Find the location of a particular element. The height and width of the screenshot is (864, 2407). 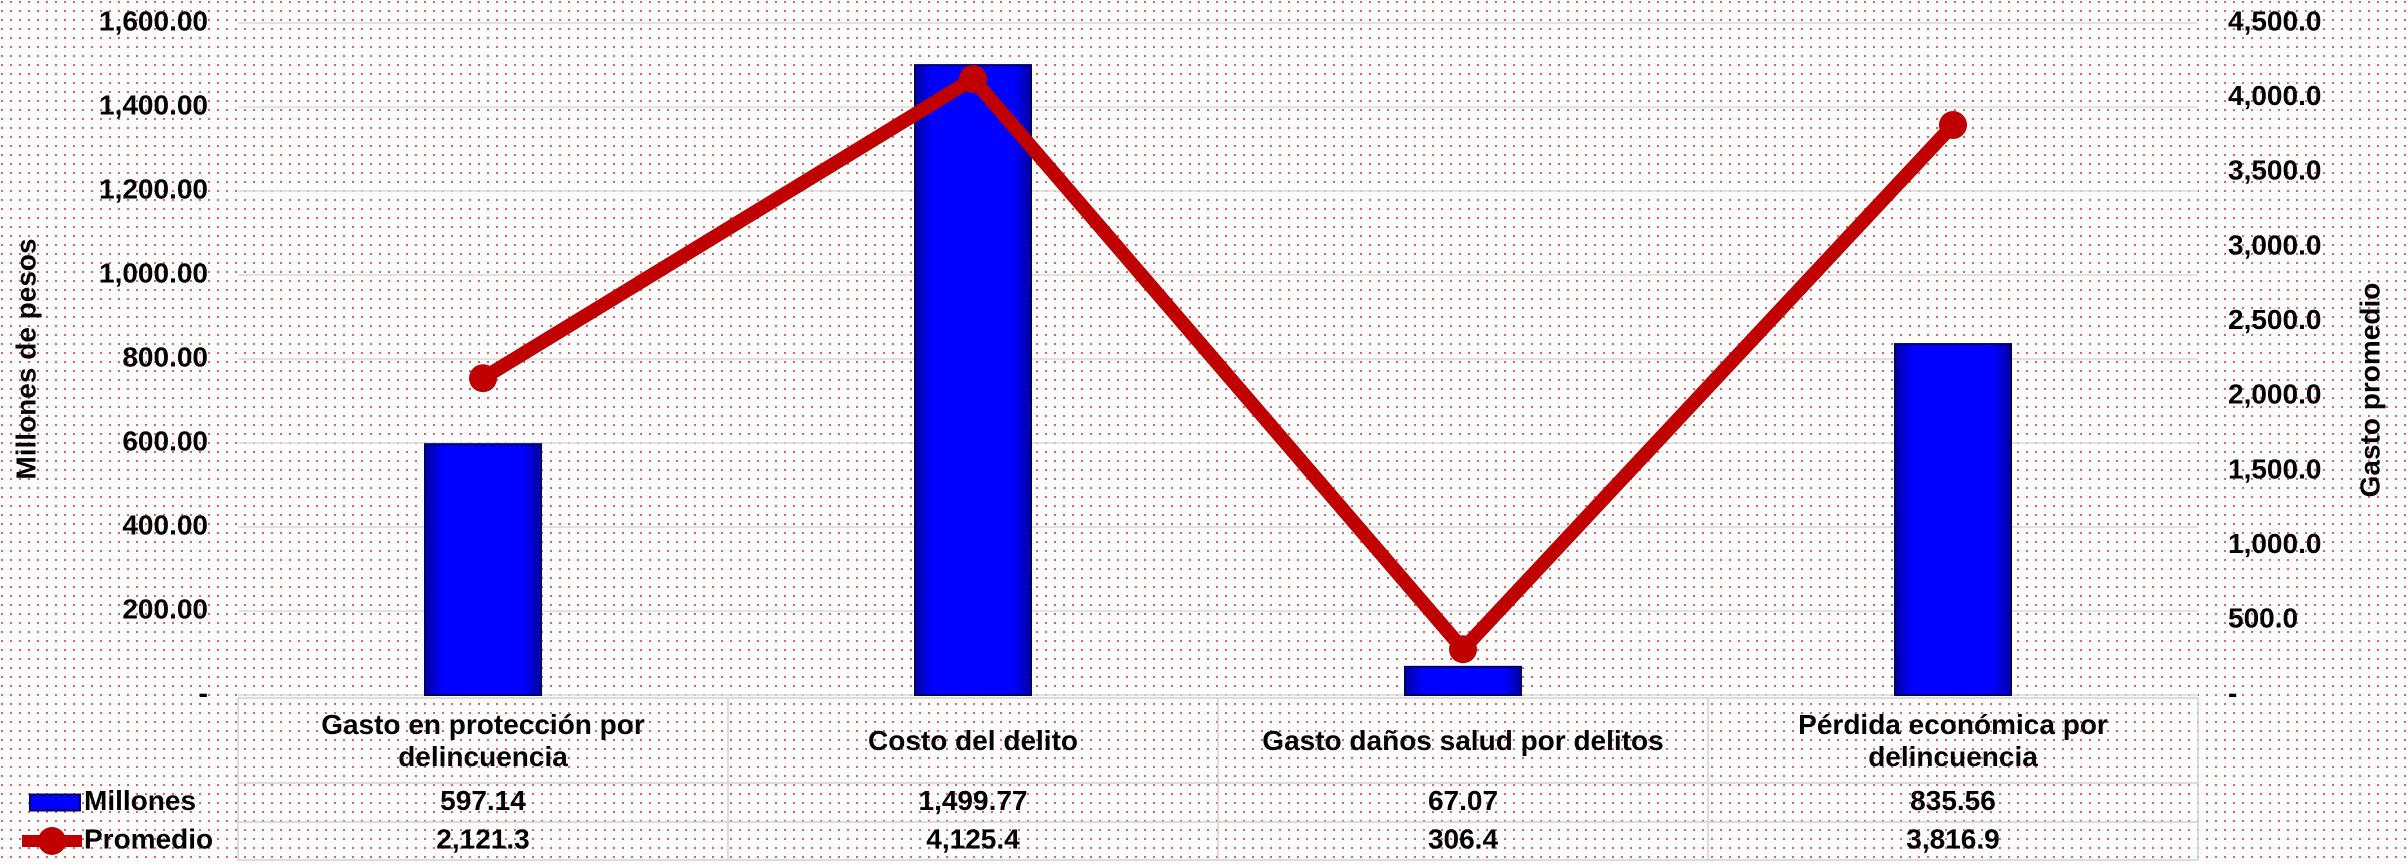

y-tick-label: 800.00 is located at coordinates (165, 356).